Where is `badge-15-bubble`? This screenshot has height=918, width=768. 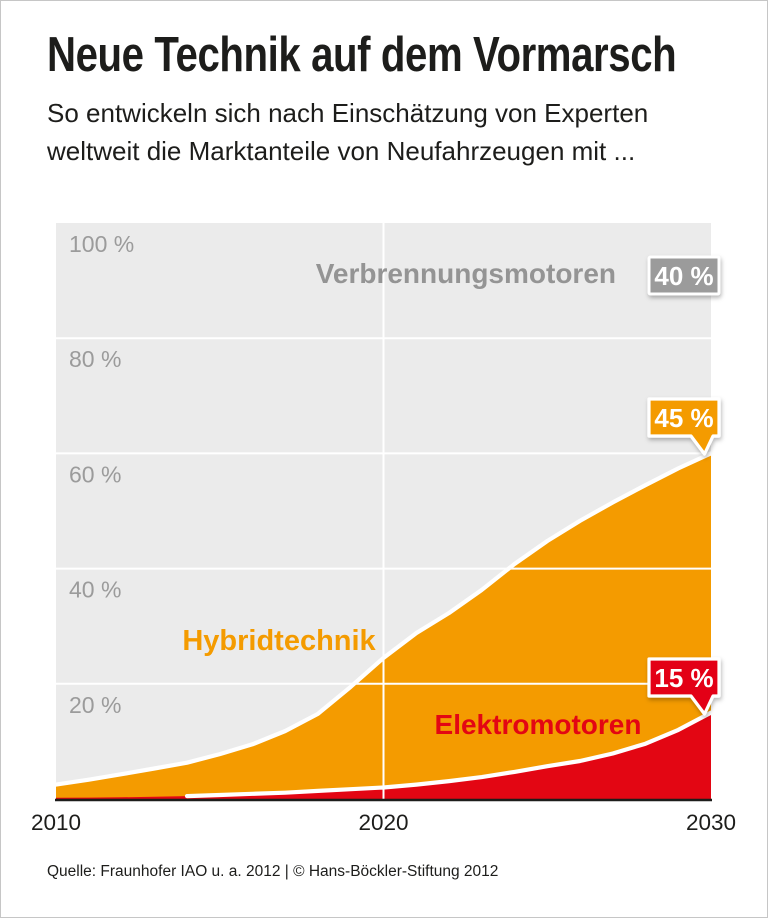
badge-15-bubble is located at coordinates (684, 686).